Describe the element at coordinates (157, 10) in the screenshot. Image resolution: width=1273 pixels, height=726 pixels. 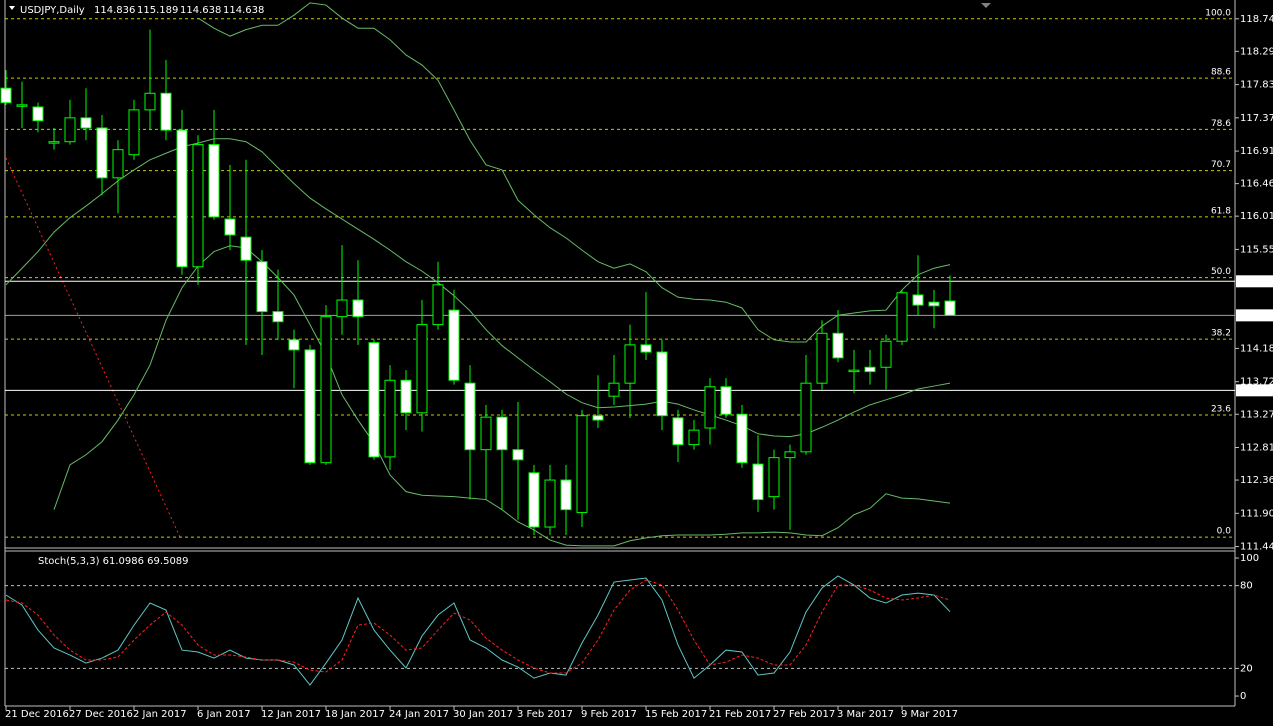
I see `header-value: 115.189` at that location.